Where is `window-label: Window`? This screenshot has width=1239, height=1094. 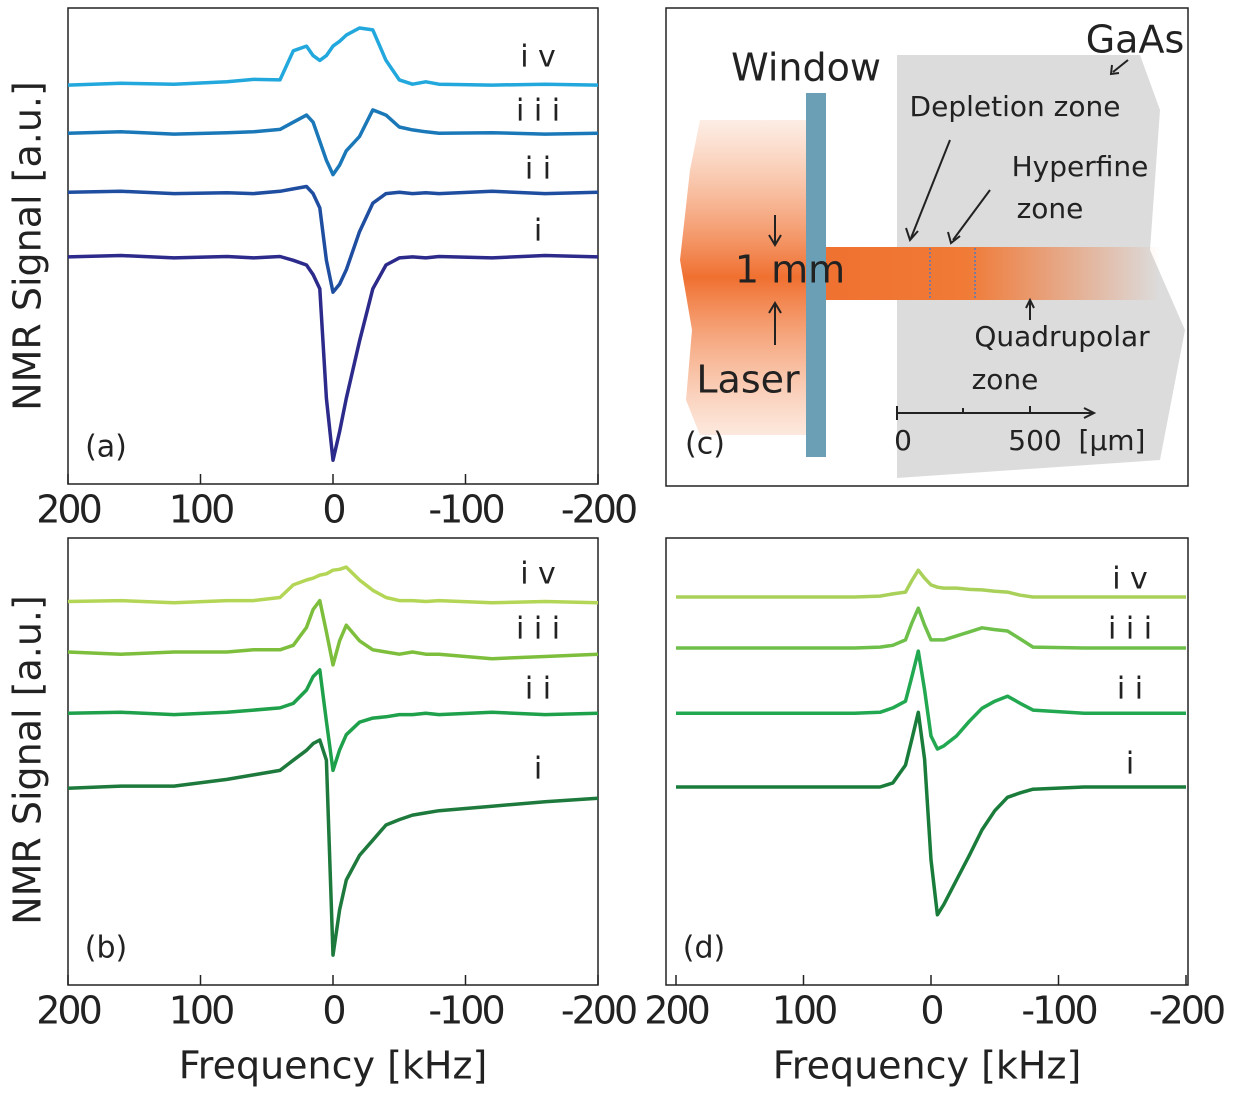 window-label: Window is located at coordinates (806, 68).